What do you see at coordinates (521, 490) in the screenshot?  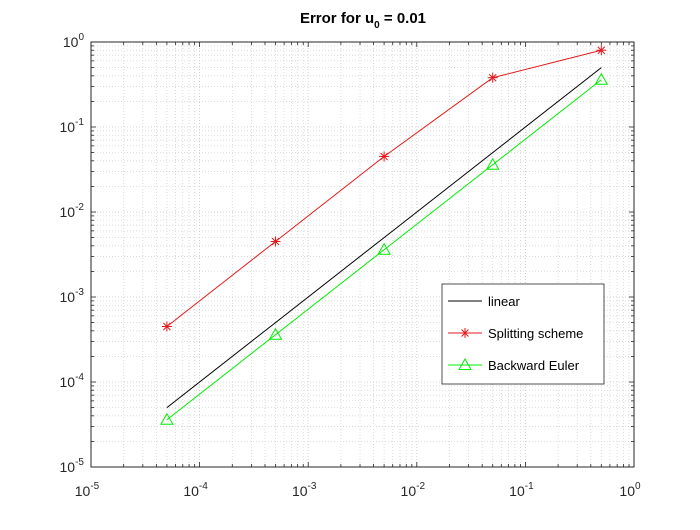 I see `x-tick-label: 10⁻¹` at bounding box center [521, 490].